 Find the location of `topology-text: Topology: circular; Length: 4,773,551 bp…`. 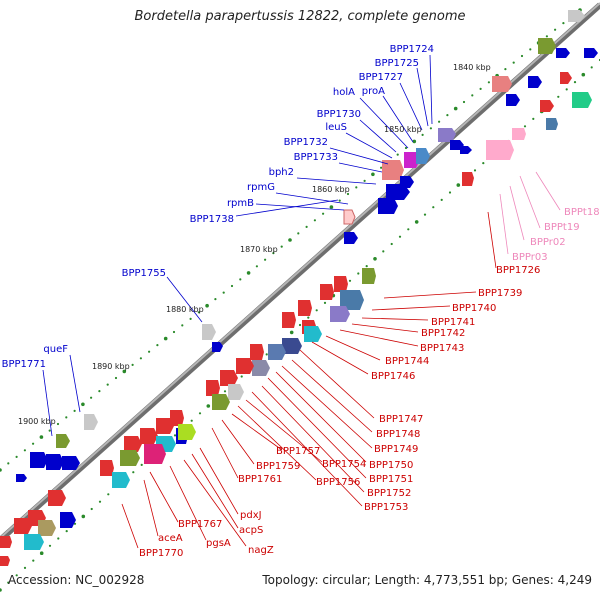

topology-text: Topology: circular; Length: 4,773,551 bp… is located at coordinates (427, 580).